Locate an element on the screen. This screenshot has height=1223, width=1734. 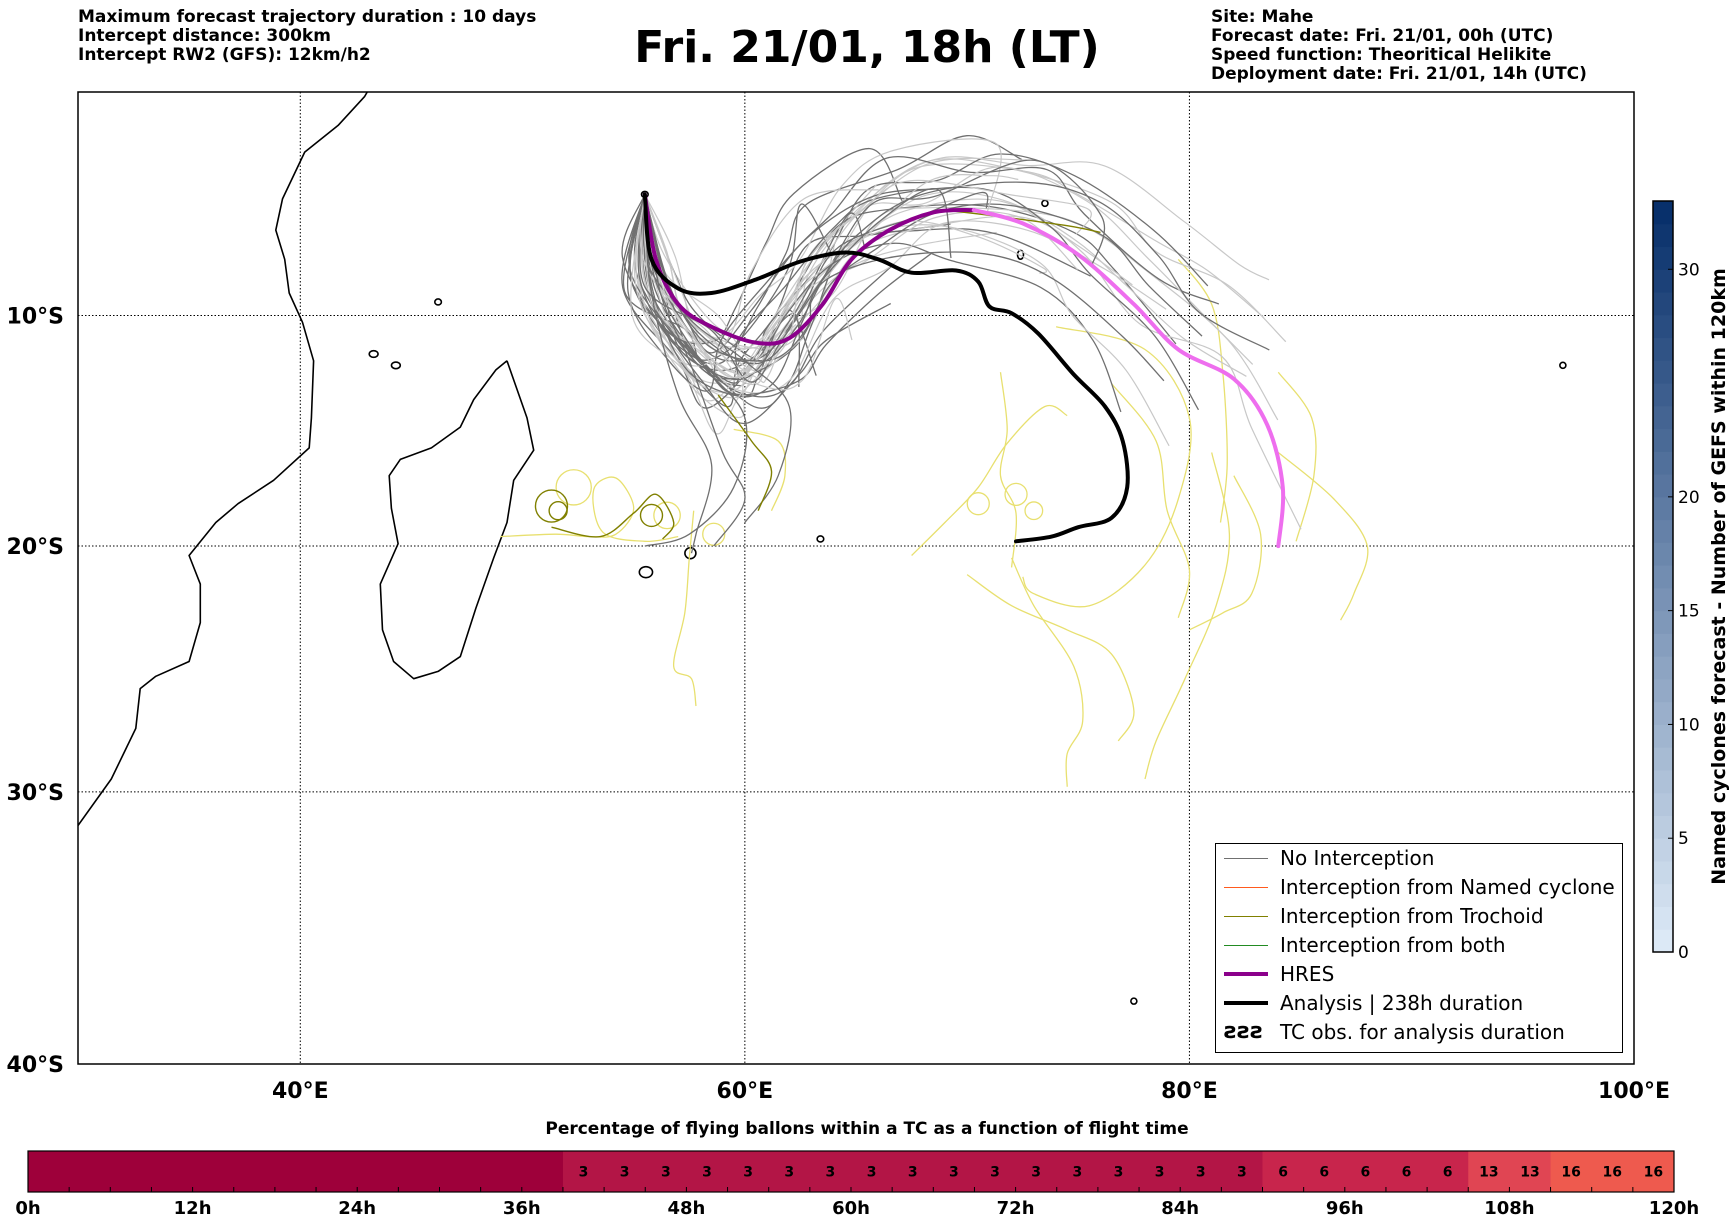
legend-item-analysis: Analysis | 238h duration is located at coordinates (1373, 1003).